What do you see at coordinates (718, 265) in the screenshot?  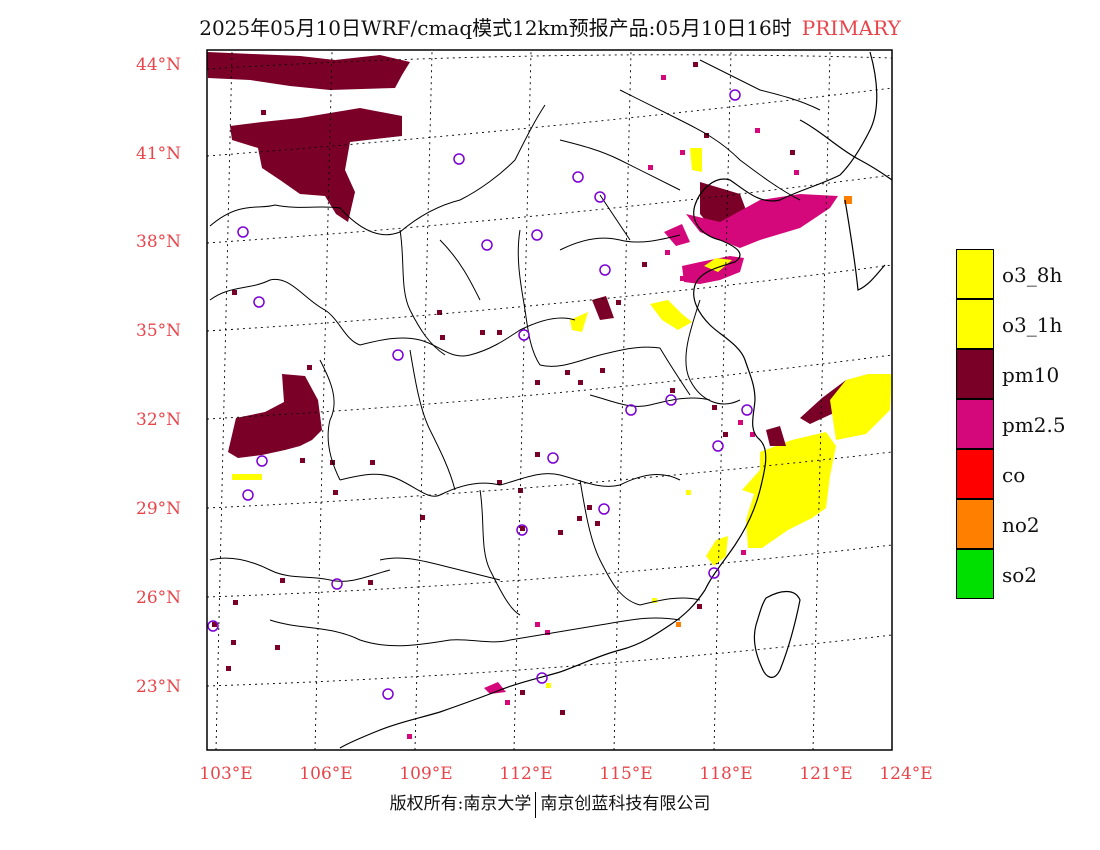 I see `o3-area-shandong-north` at bounding box center [718, 265].